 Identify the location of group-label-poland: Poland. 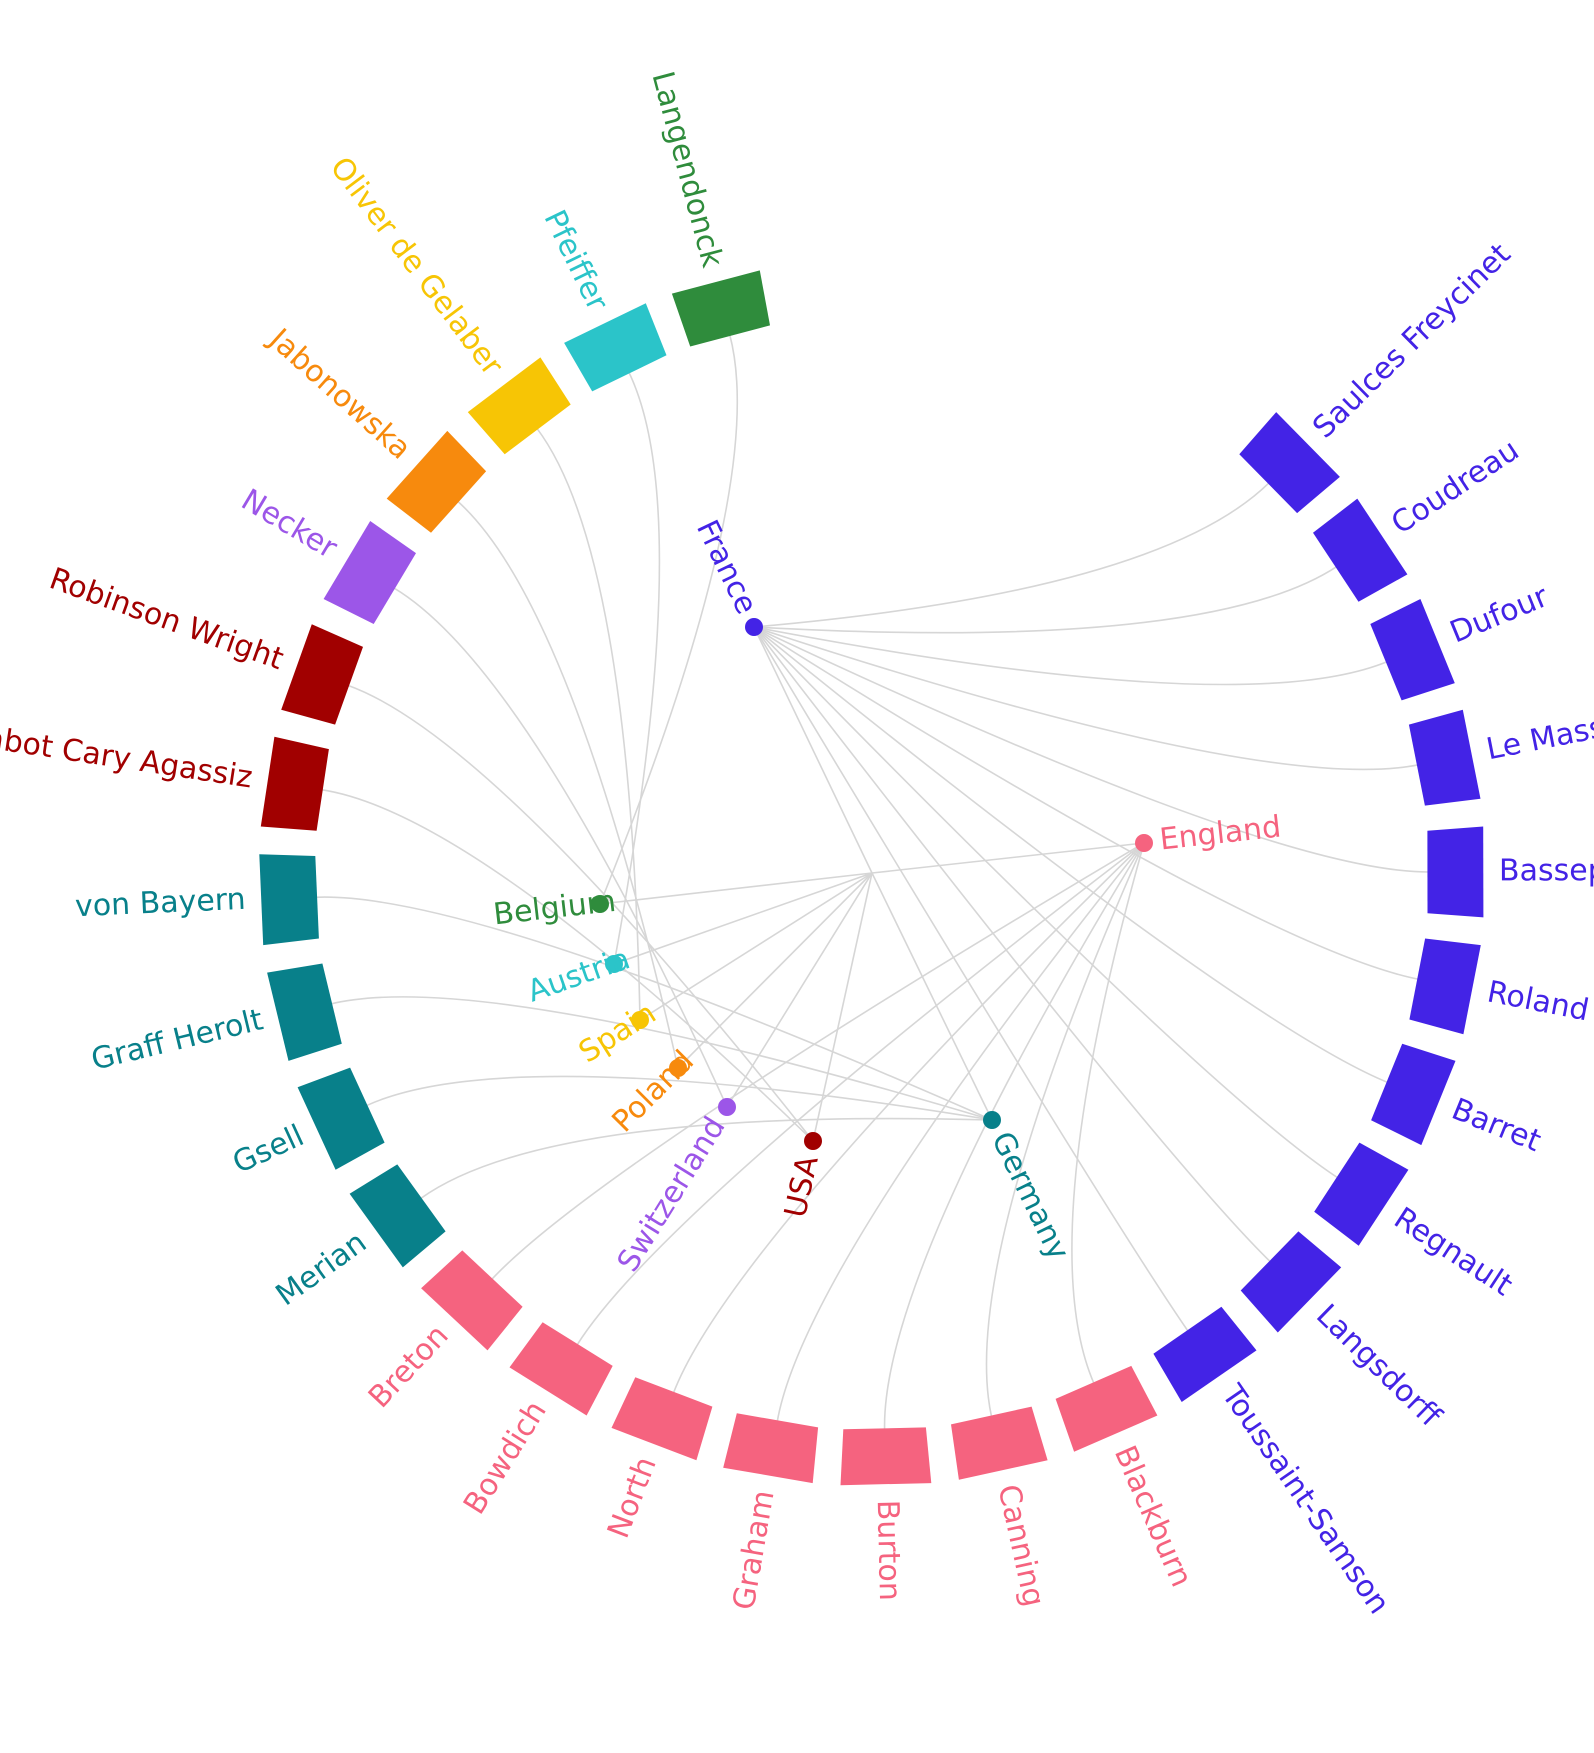
(653, 1092).